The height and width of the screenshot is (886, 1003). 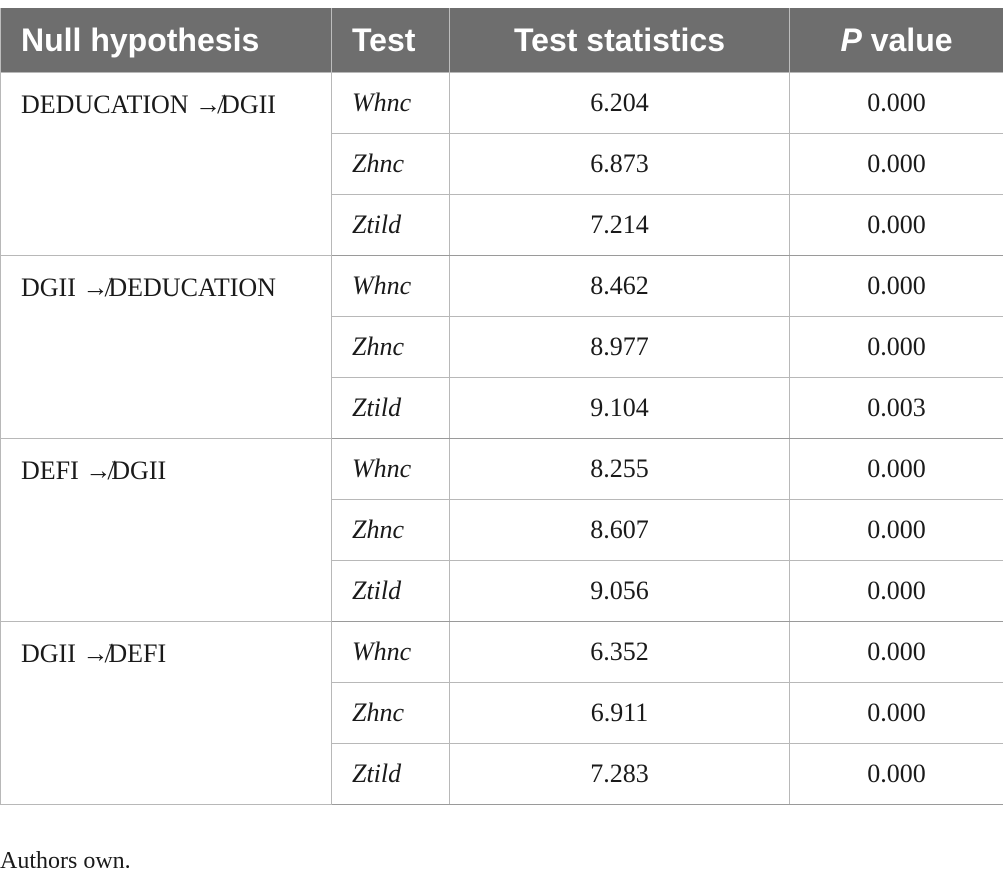 I want to click on hypothesis-cell: DGII ↛DEDUCATION, so click(x=166, y=347).